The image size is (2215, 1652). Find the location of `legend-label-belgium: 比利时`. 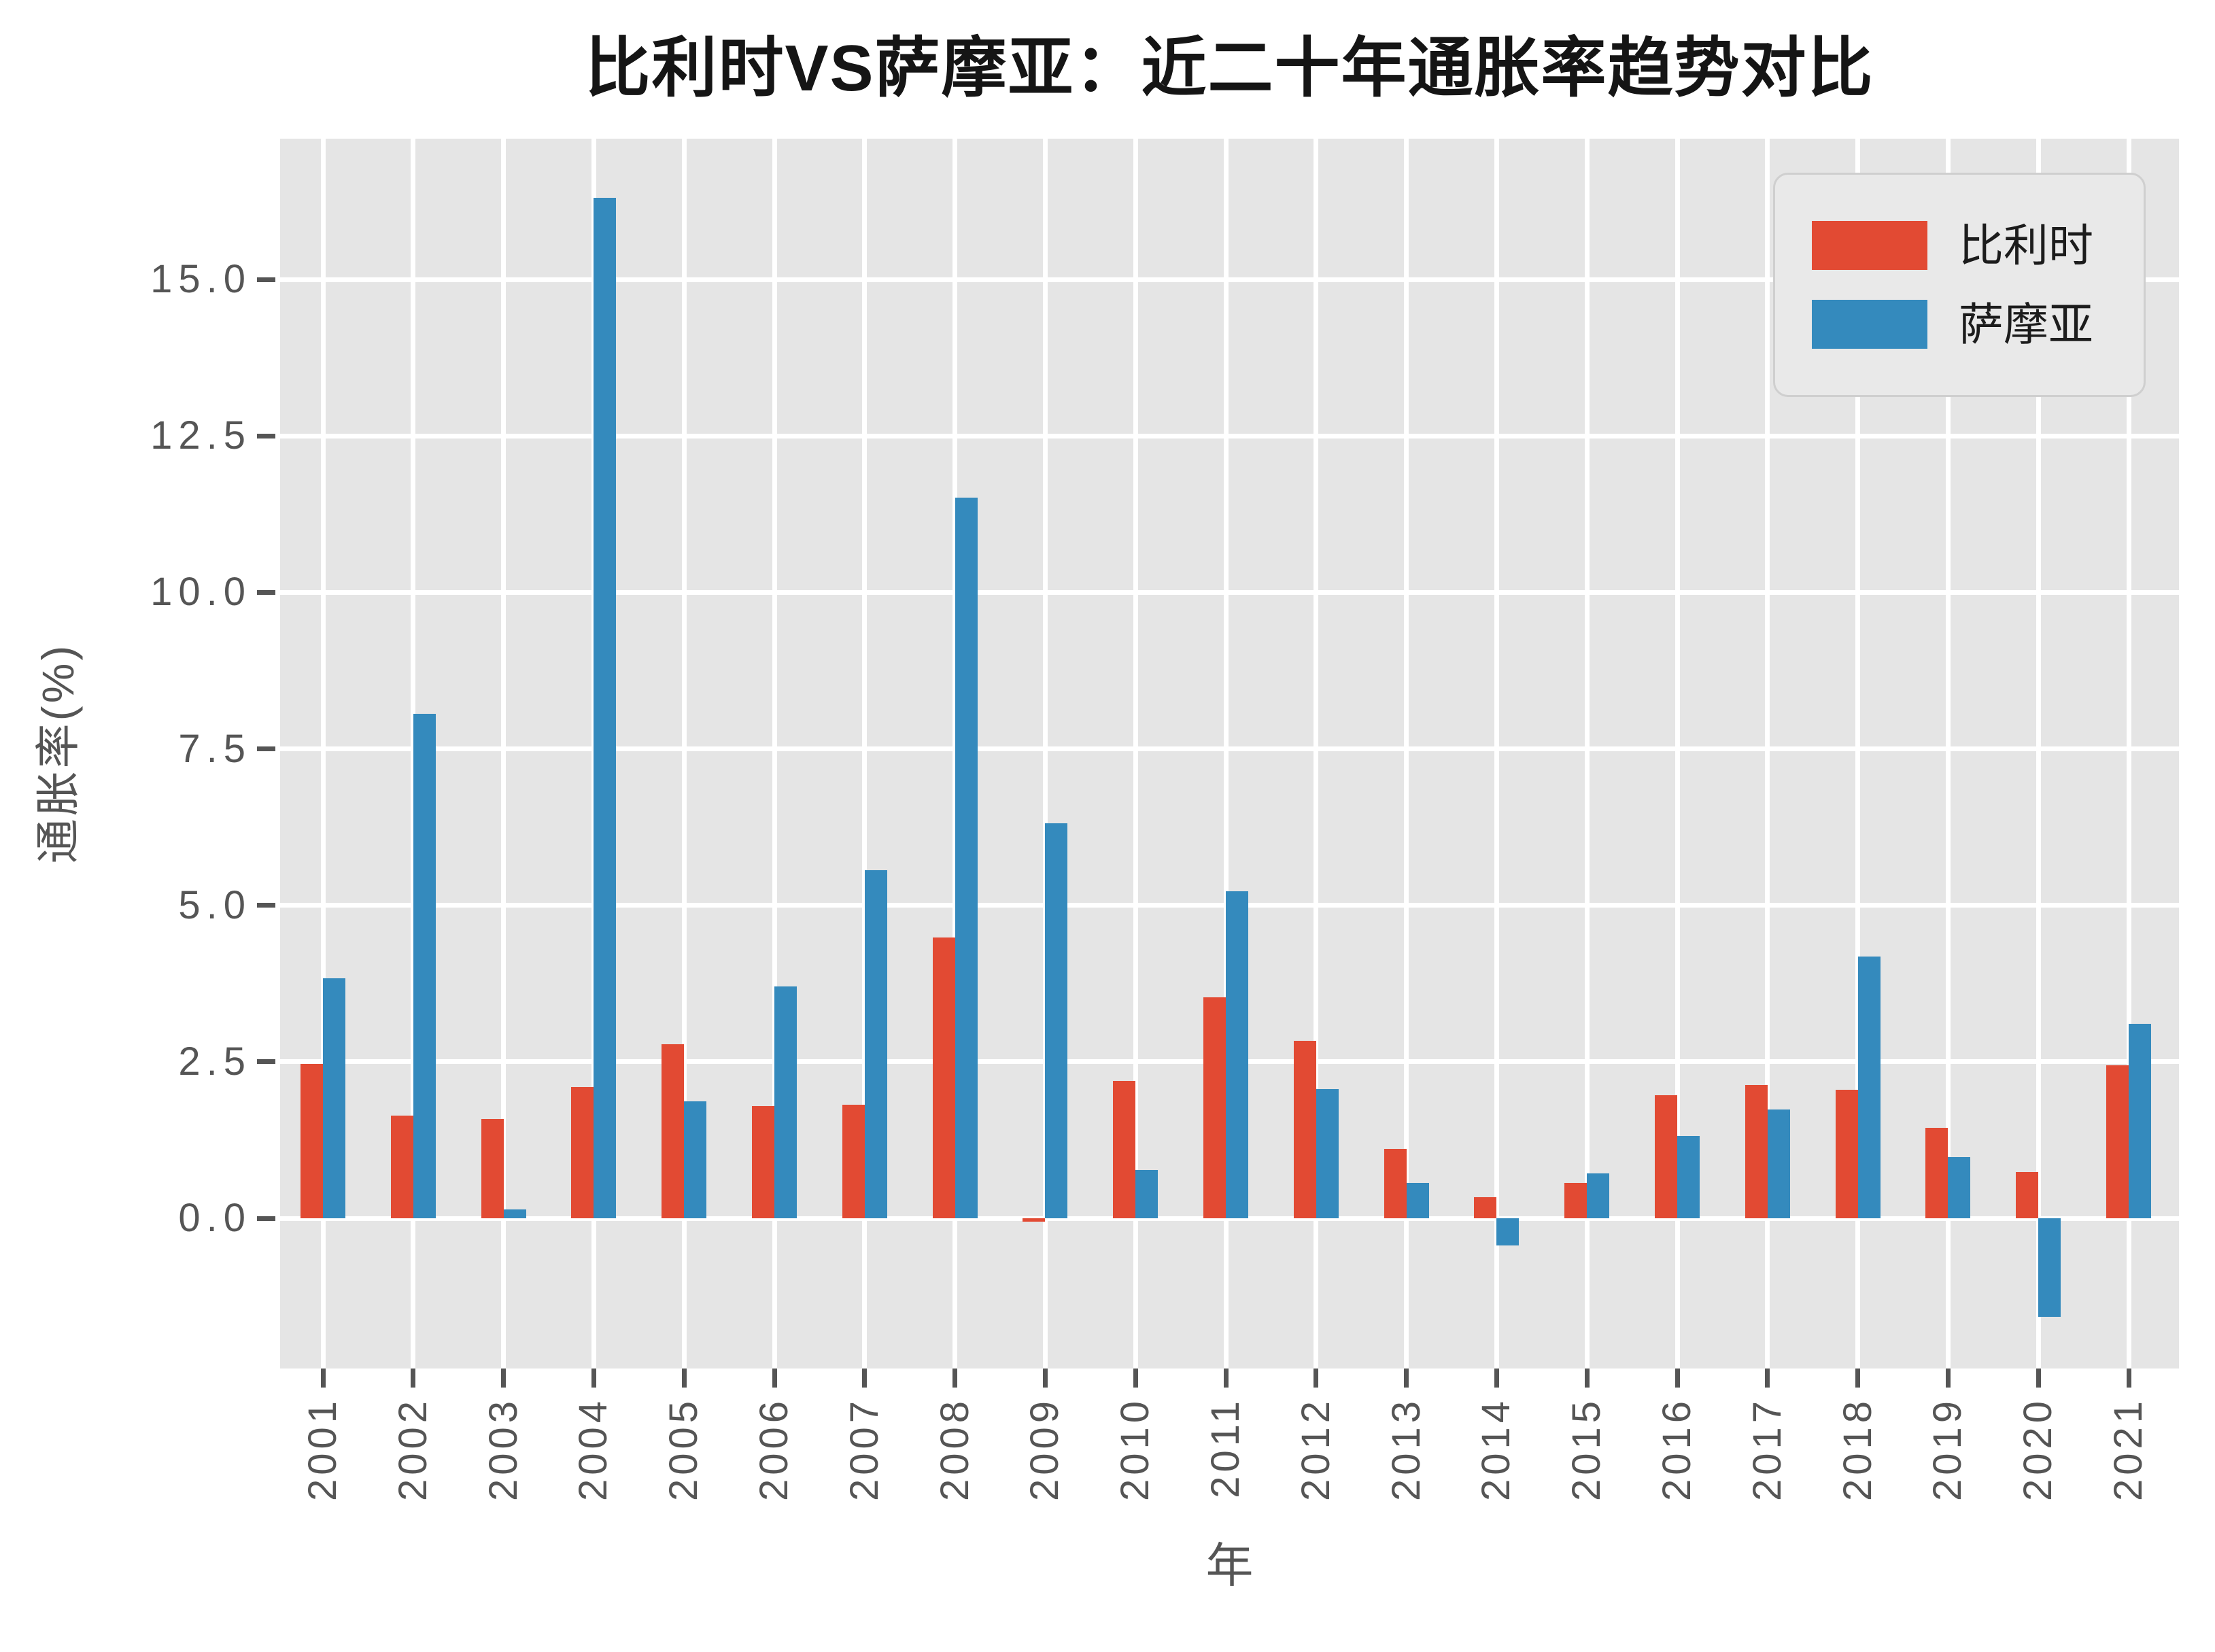

legend-label-belgium: 比利时 is located at coordinates (2026, 245).